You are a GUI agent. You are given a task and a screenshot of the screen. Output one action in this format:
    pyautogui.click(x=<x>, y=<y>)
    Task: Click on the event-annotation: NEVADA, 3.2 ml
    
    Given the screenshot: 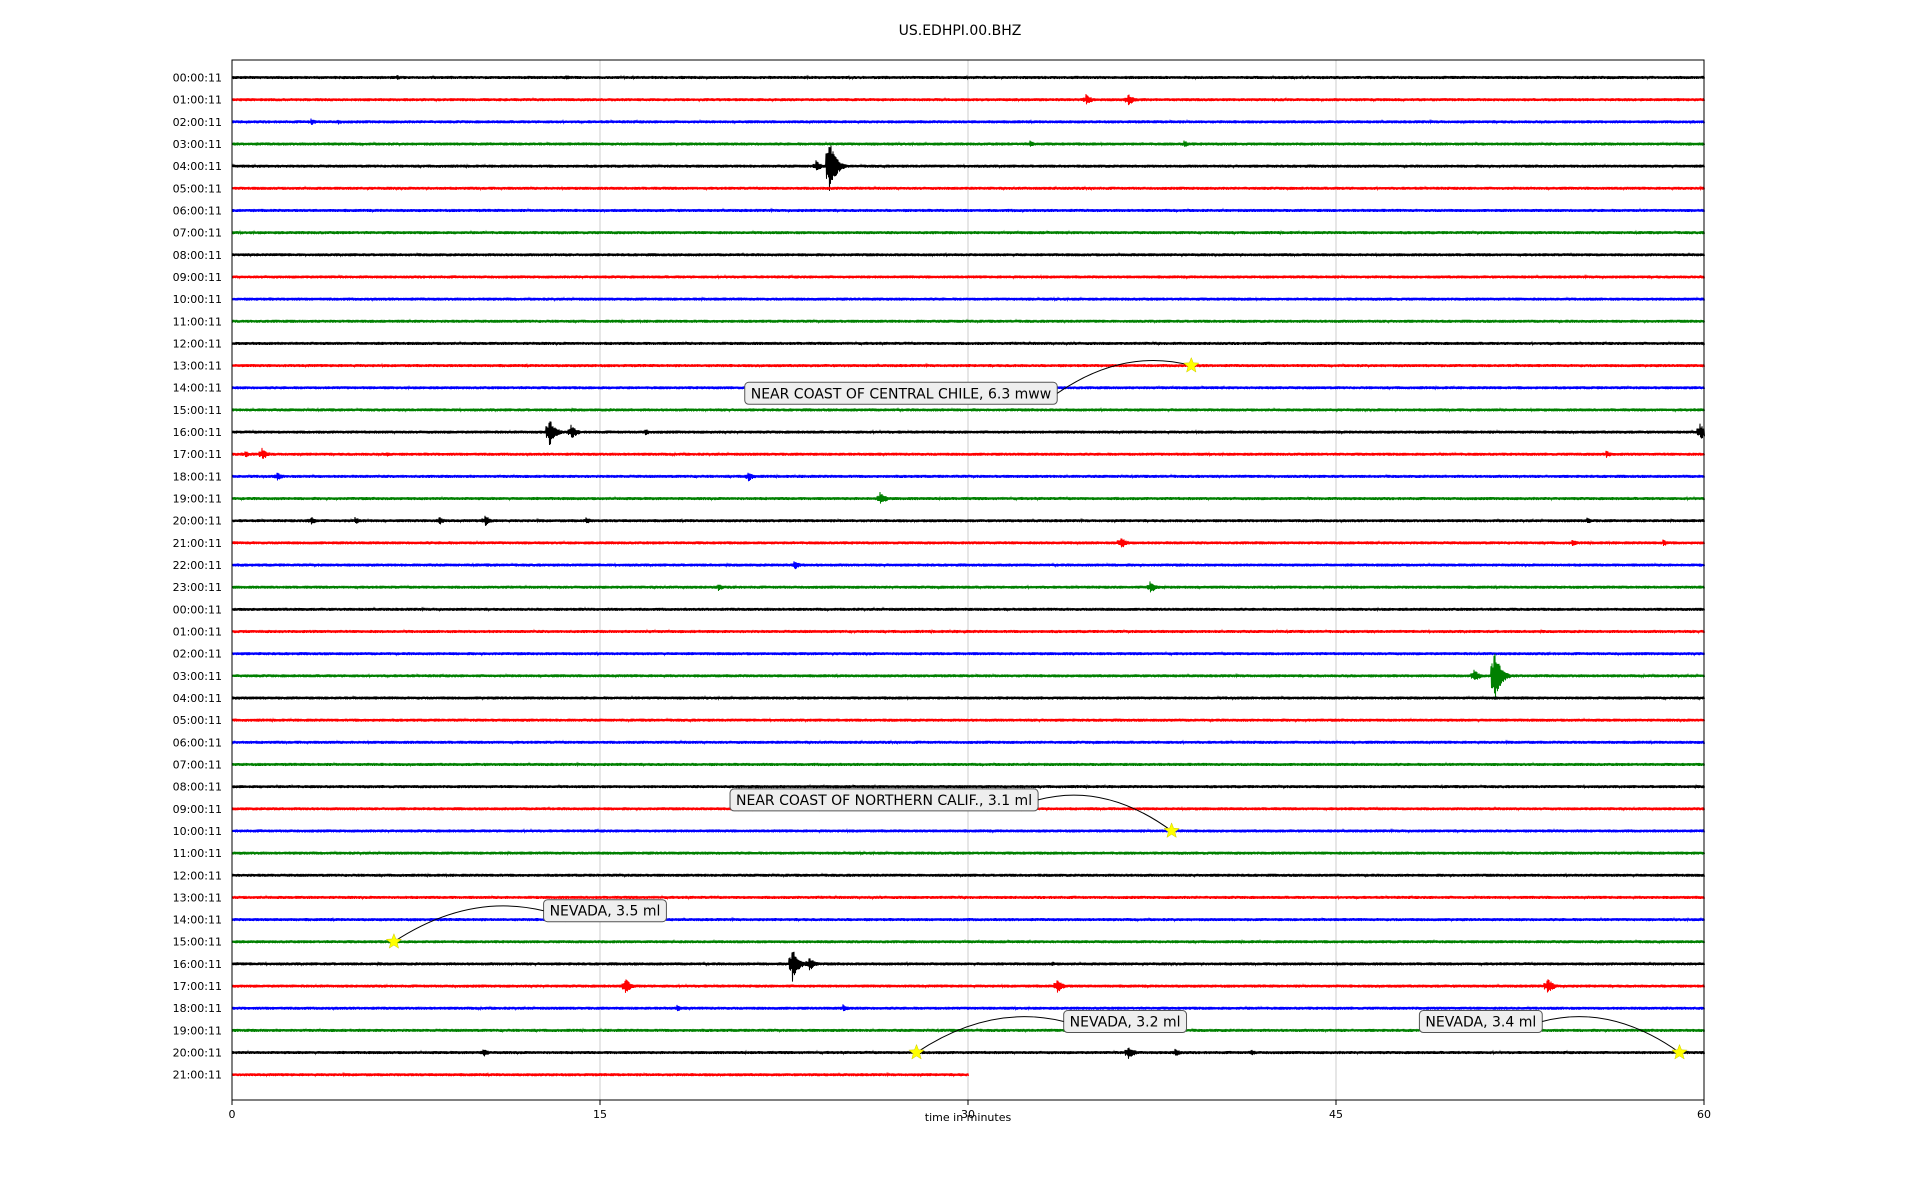 What is the action you would take?
    pyautogui.click(x=1048, y=1035)
    